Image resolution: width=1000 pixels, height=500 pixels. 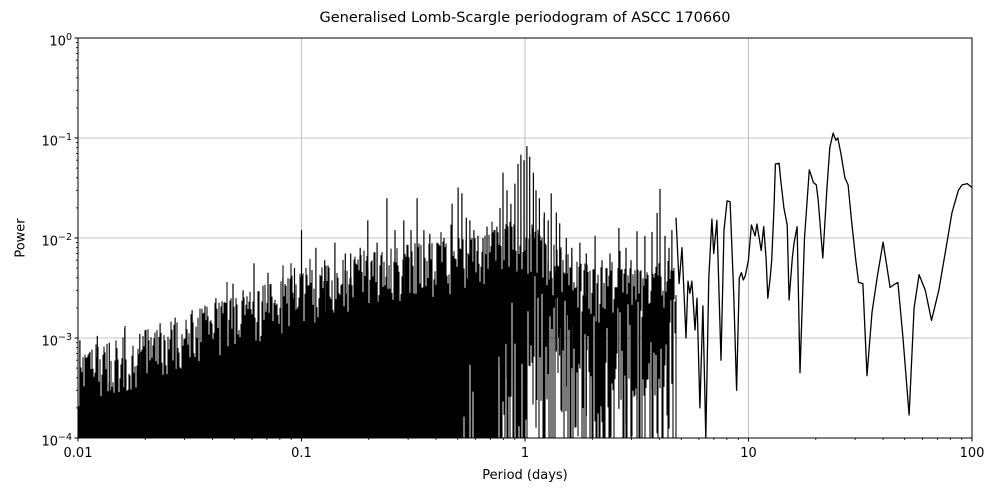 I want to click on x-tick-label: 0.01, so click(x=78, y=453).